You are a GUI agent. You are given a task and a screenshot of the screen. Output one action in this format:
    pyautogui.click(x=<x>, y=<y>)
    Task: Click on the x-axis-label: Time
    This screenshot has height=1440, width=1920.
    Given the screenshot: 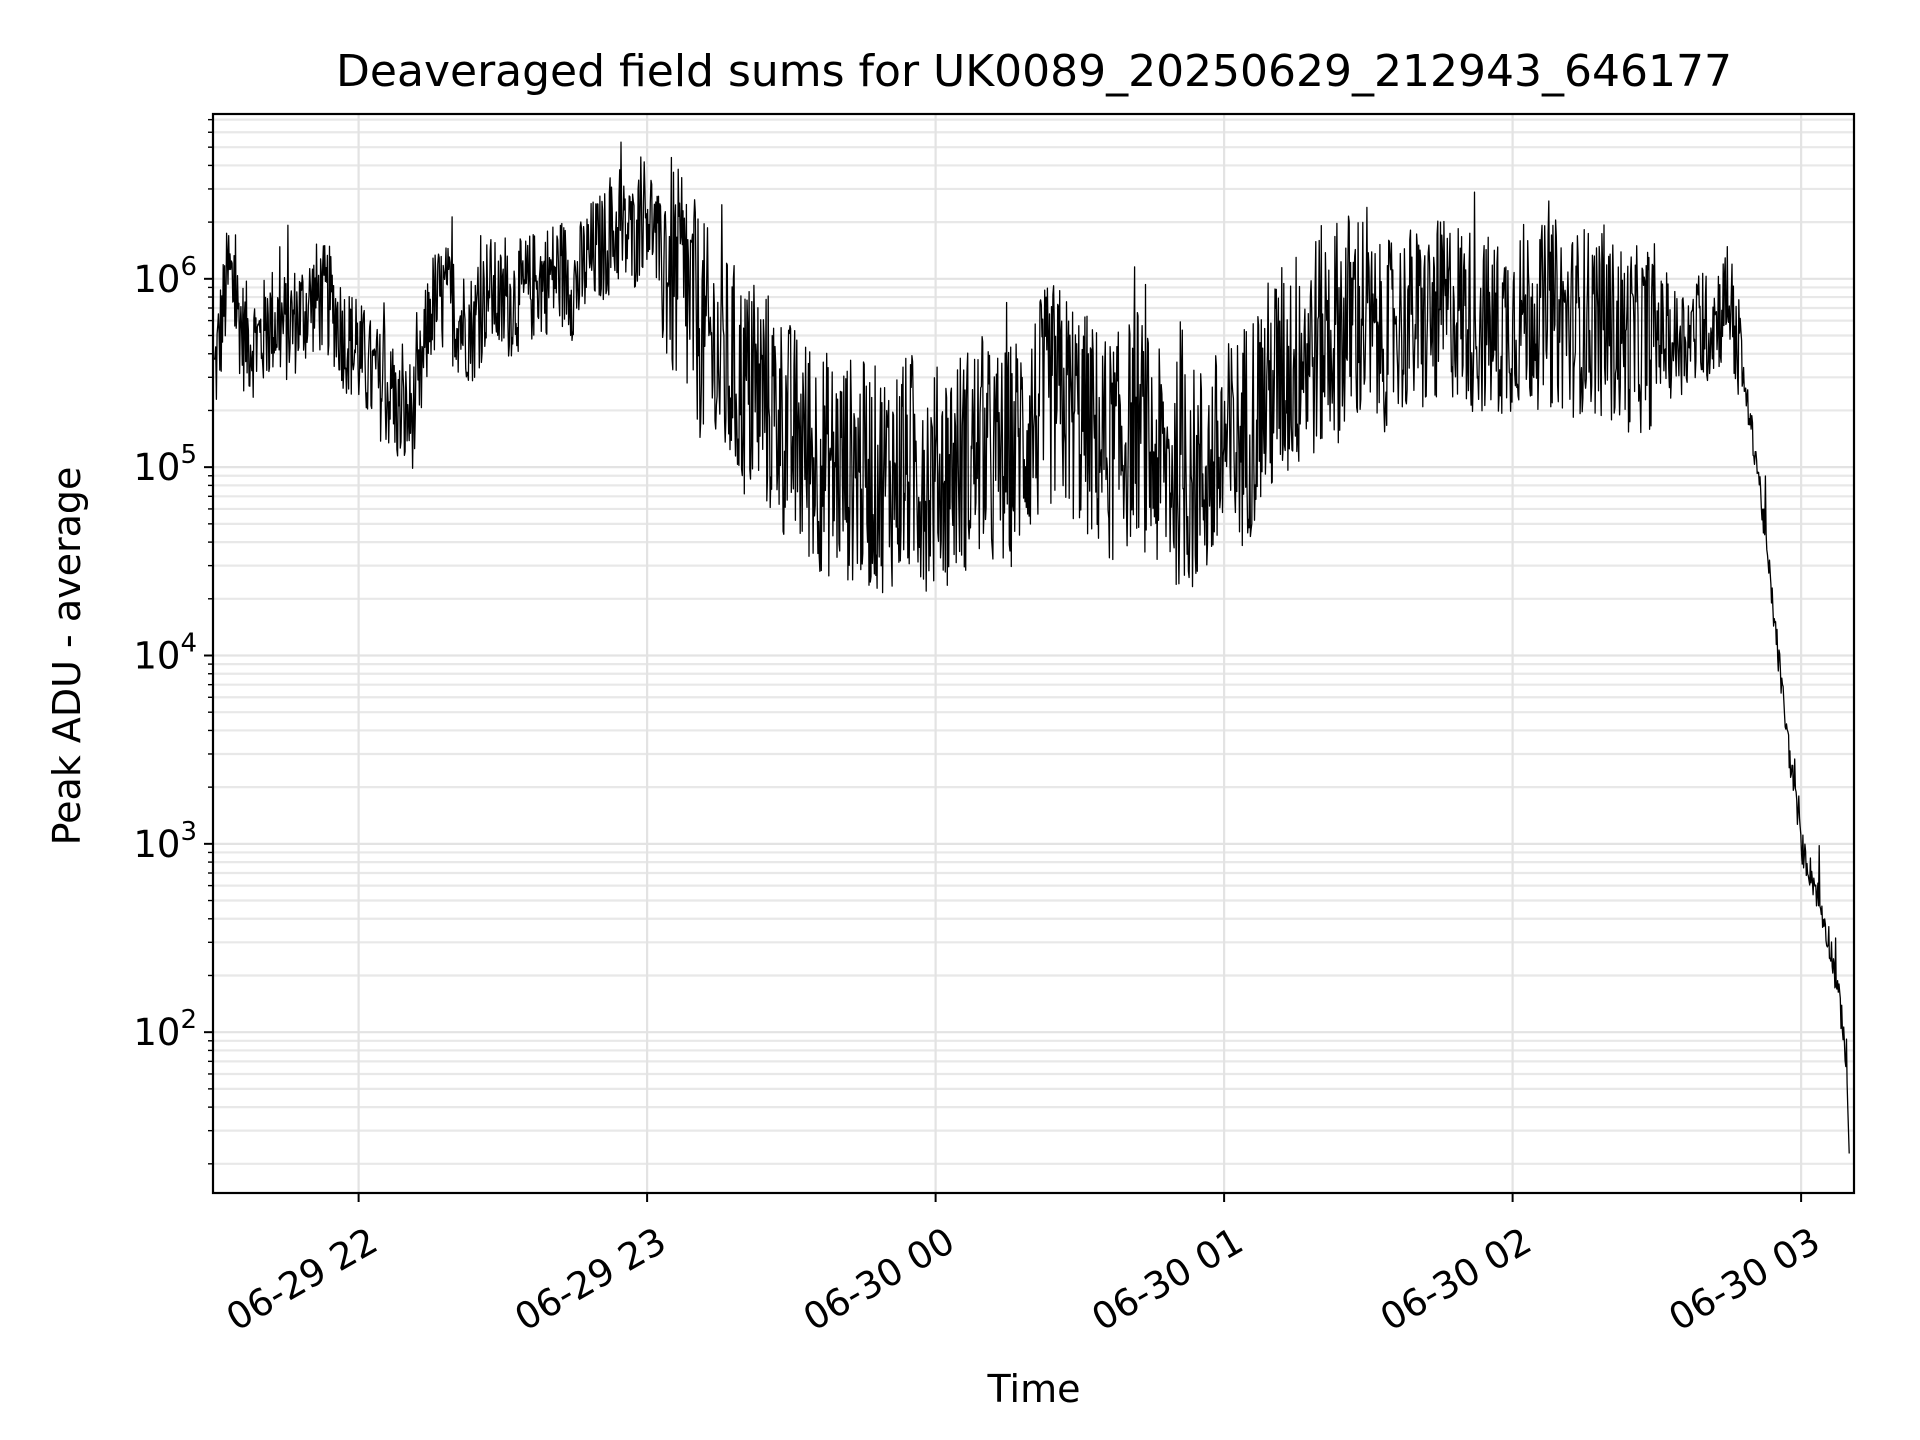 What is the action you would take?
    pyautogui.click(x=1034, y=1389)
    